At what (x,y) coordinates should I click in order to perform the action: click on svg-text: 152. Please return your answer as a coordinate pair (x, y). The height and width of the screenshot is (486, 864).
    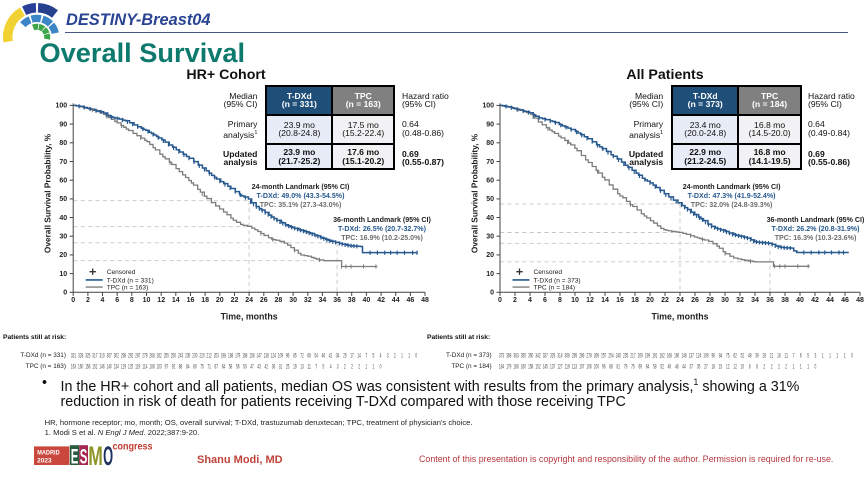
    Looking at the image, I should click on (95, 367).